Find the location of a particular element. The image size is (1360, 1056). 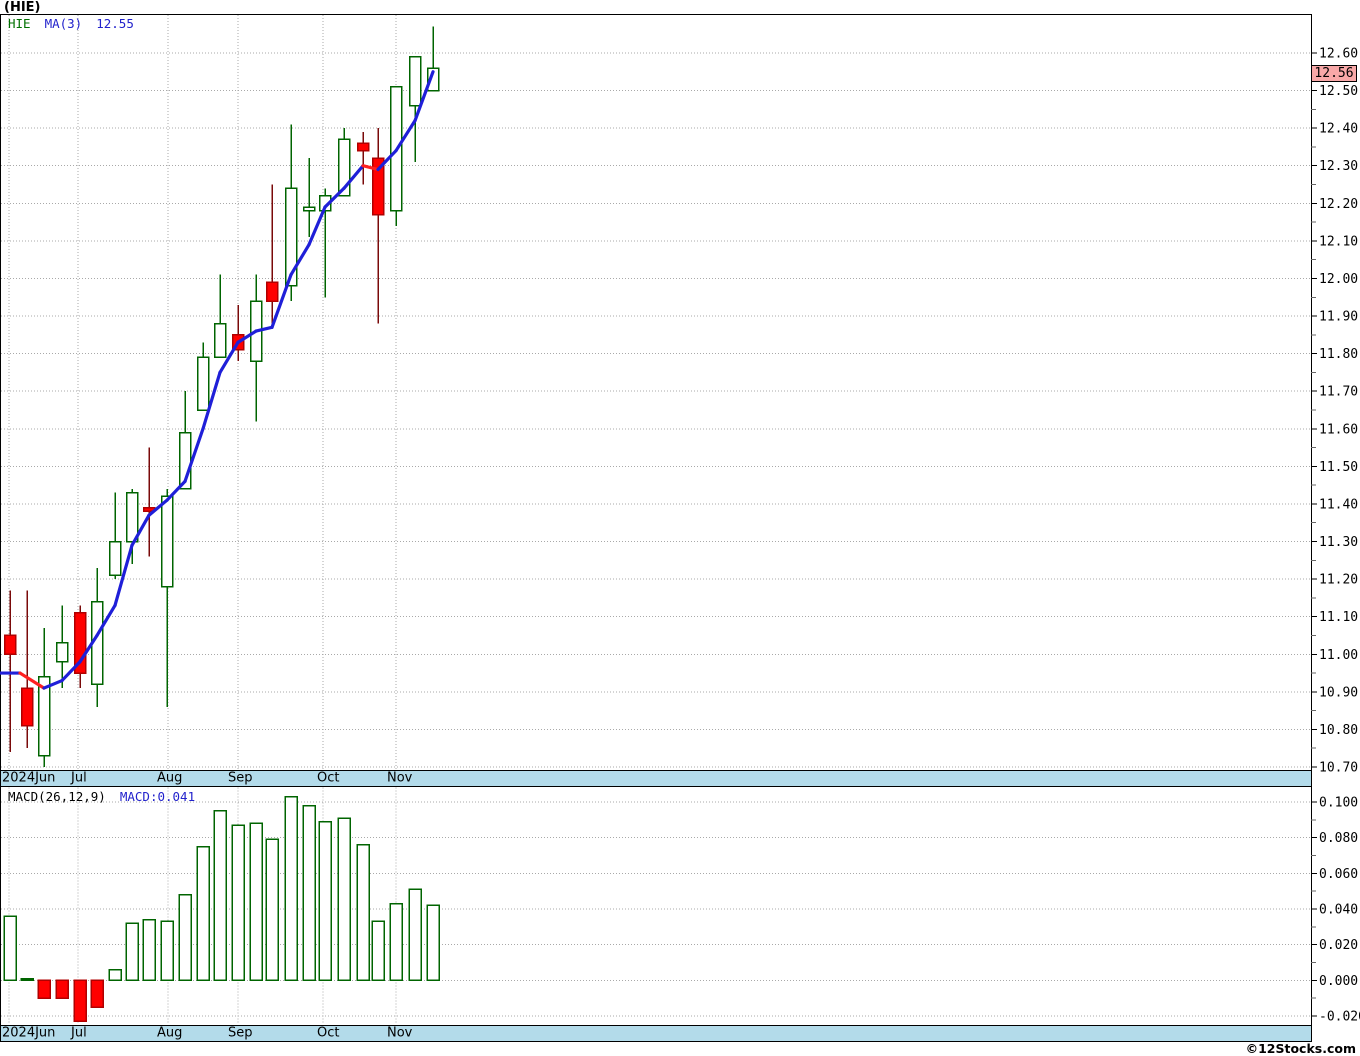

svg-text: 0.060 is located at coordinates (1338, 874).